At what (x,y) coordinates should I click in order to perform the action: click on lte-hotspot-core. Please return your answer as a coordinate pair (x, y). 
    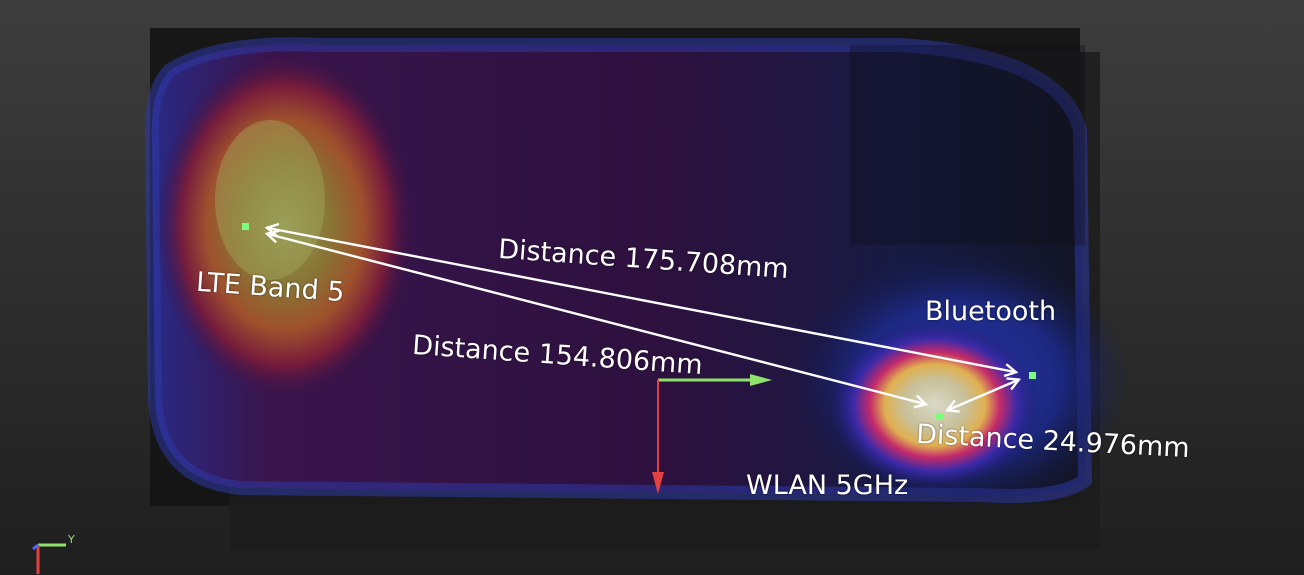
    Looking at the image, I should click on (270, 200).